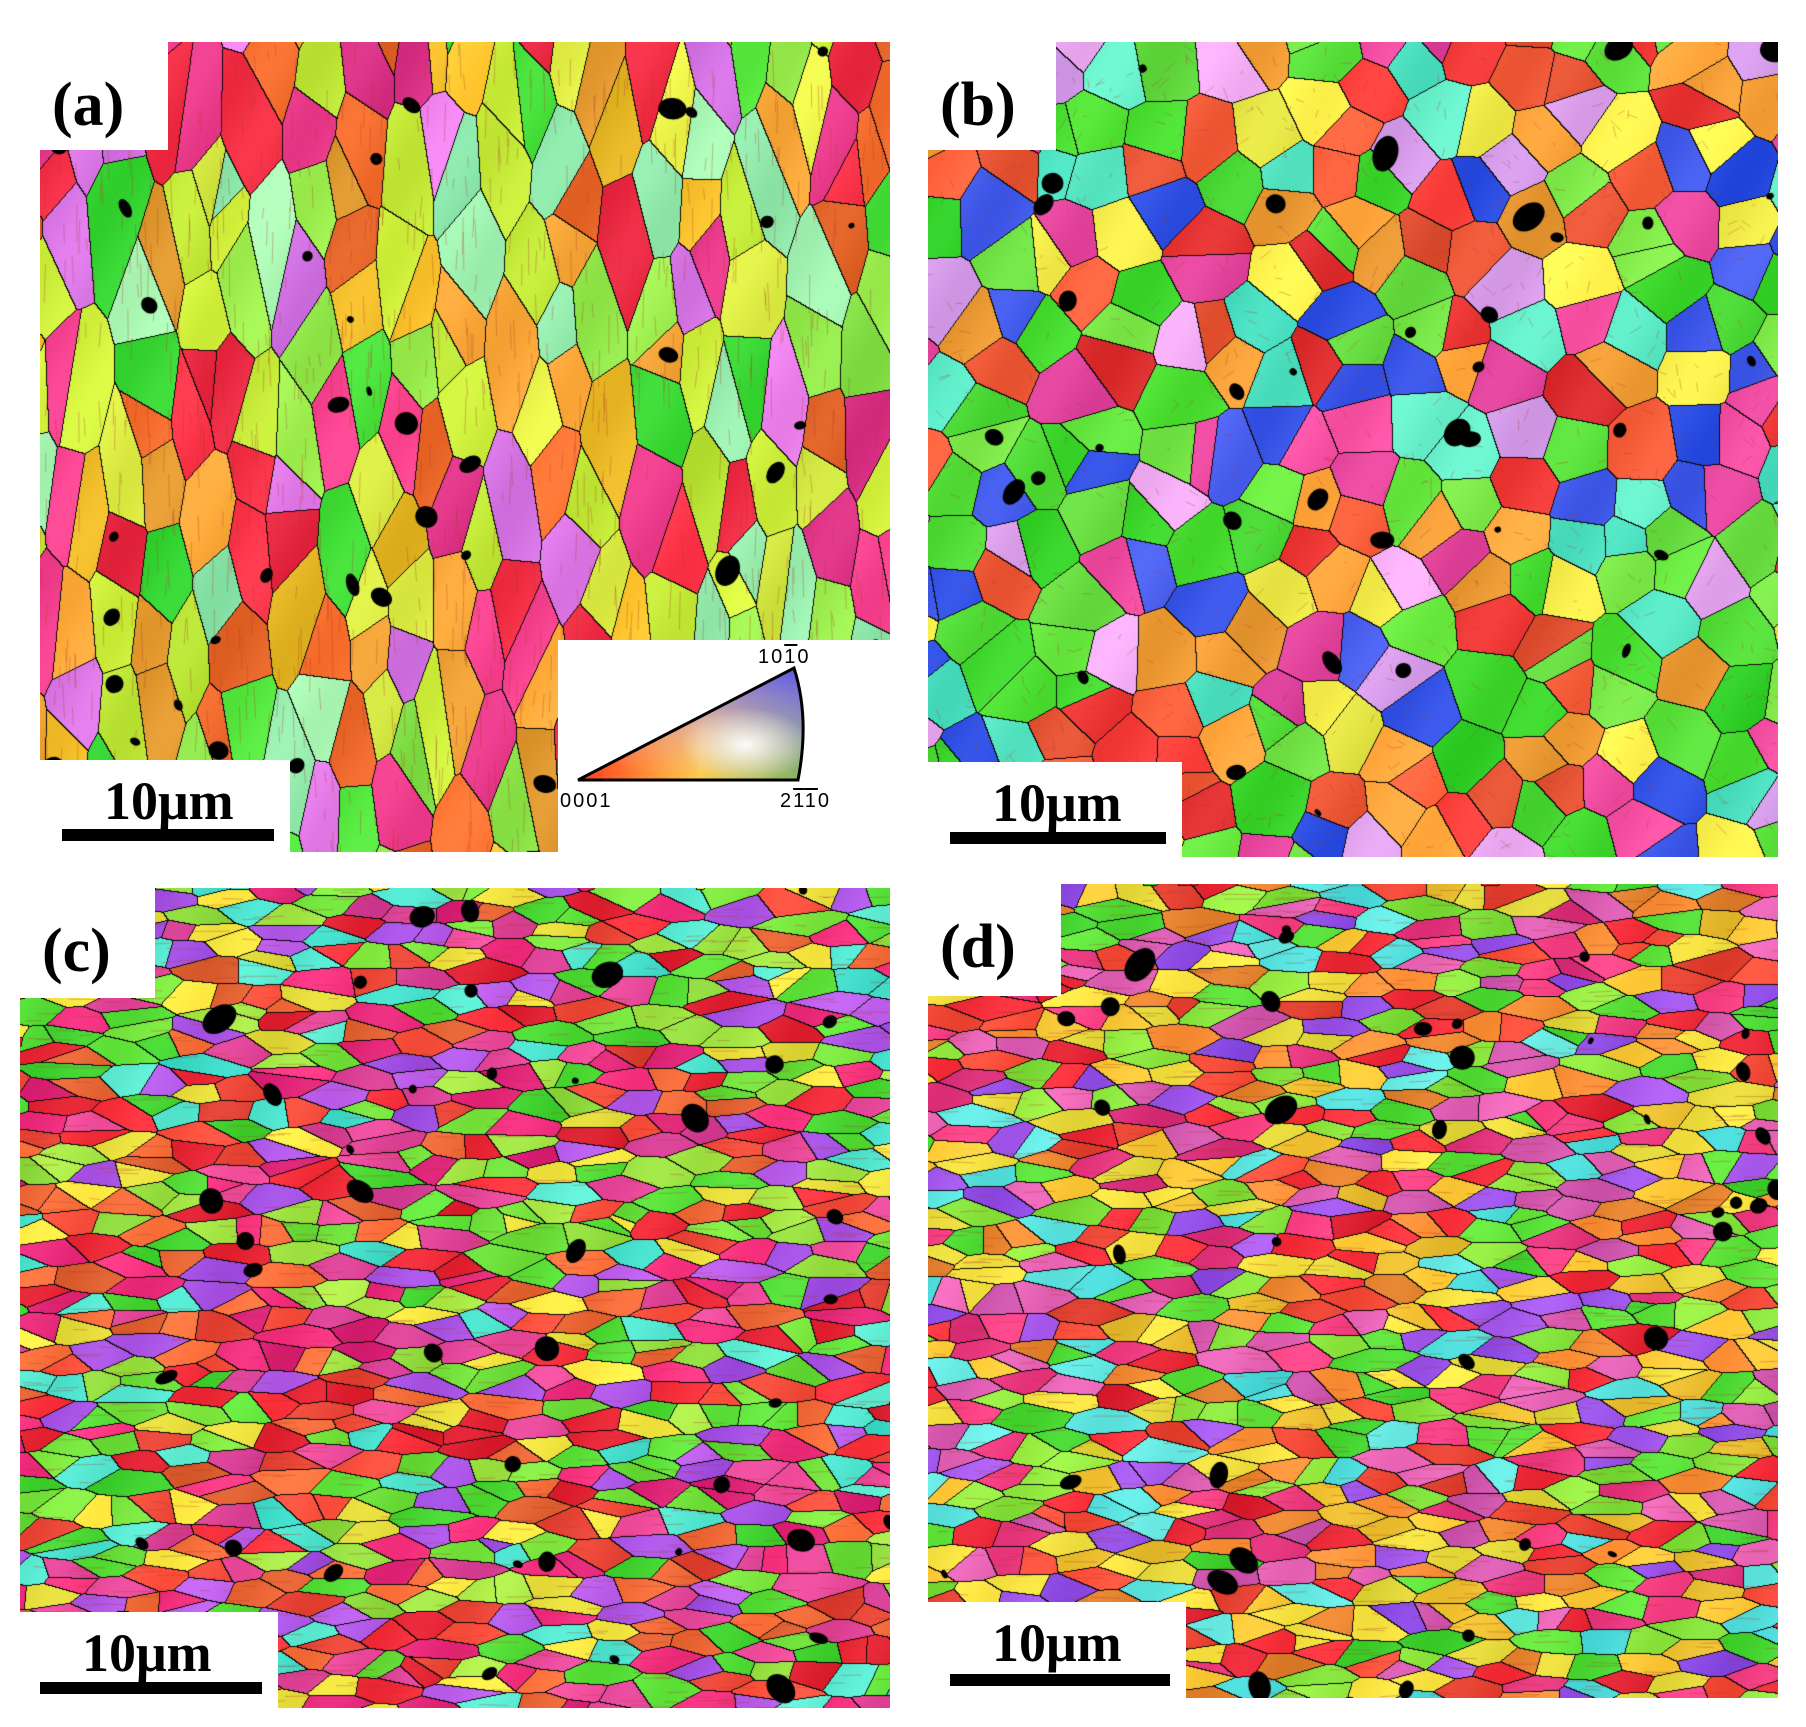 The image size is (1806, 1727). I want to click on label-box-b, so click(992, 96).